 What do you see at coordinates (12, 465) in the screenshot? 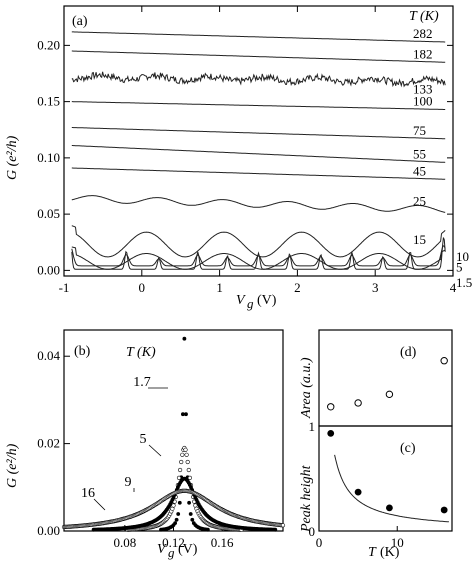
I see `panel-b-ylabel: G (e²/h)` at bounding box center [12, 465].